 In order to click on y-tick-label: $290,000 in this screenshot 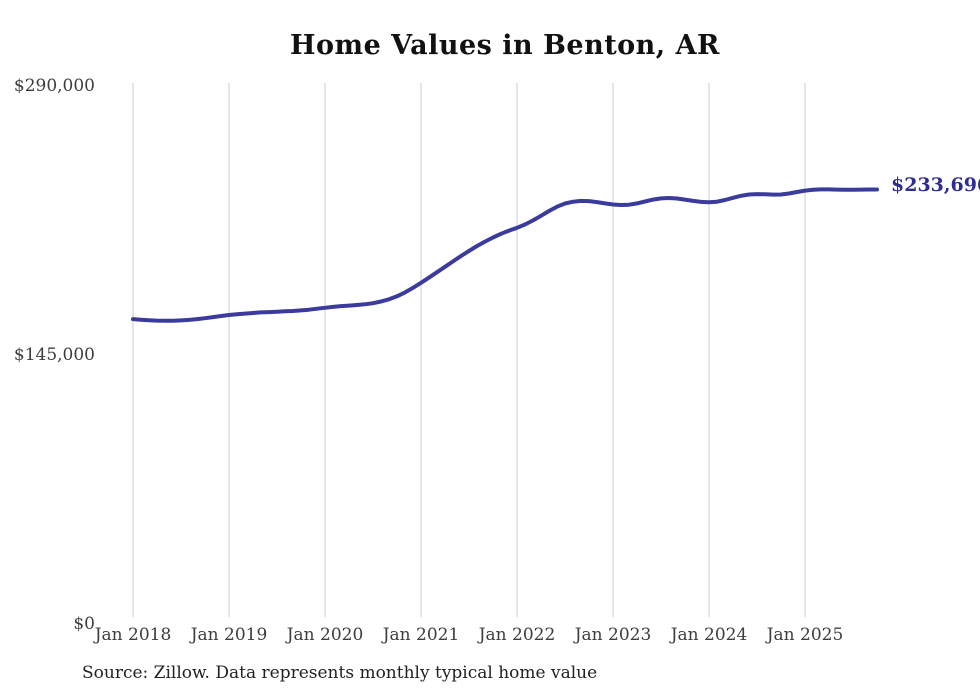, I will do `click(54, 86)`.